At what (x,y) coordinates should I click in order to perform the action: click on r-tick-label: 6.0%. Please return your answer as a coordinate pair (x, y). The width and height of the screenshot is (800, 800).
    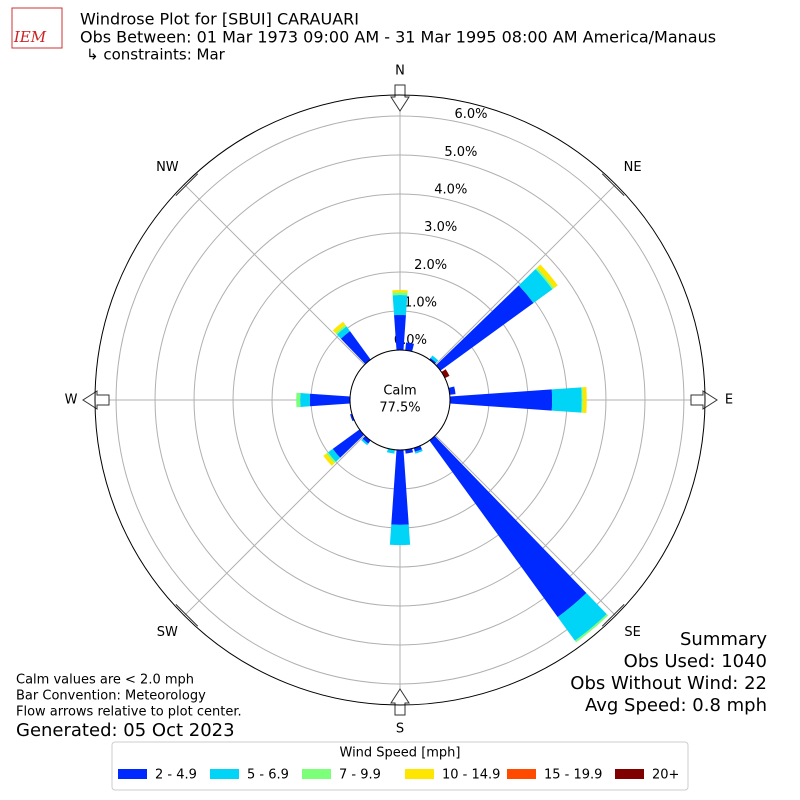
    Looking at the image, I should click on (470, 114).